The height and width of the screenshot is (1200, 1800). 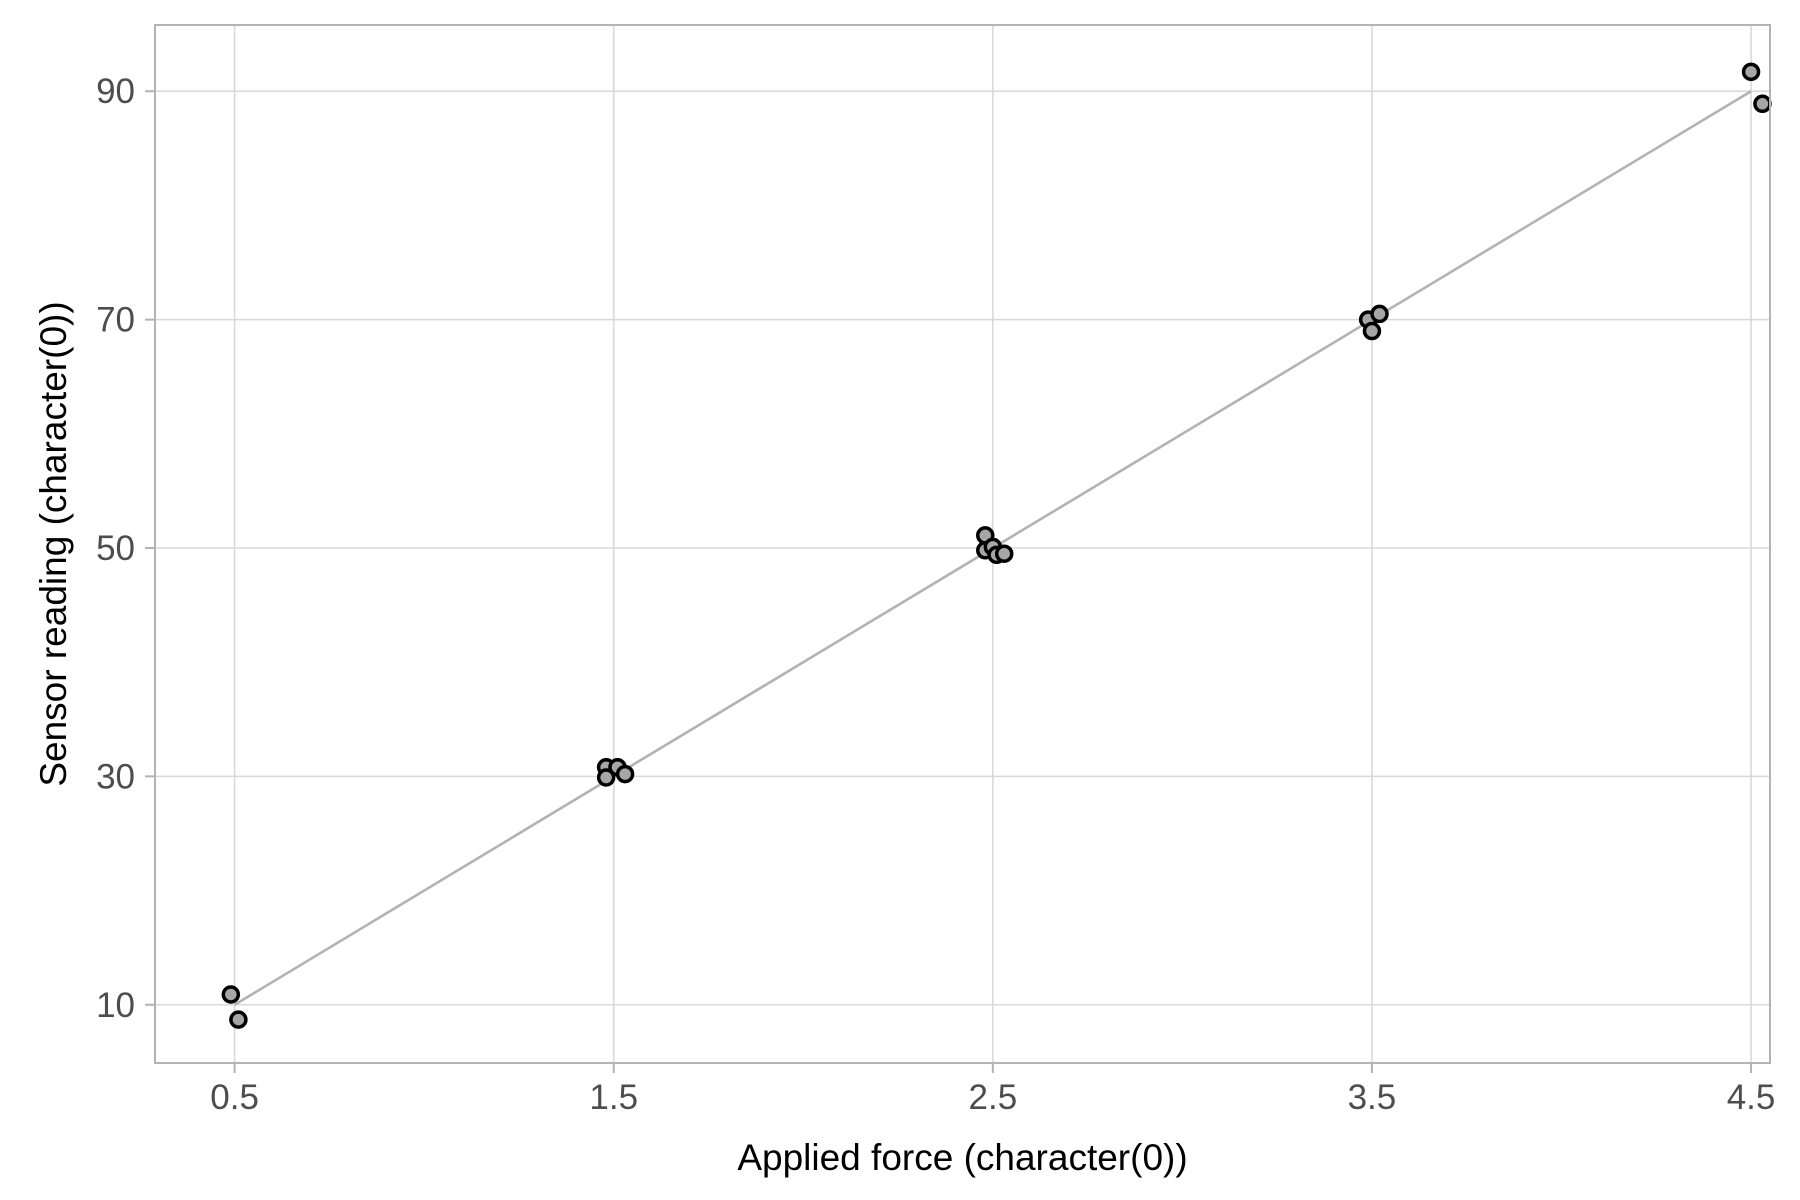 What do you see at coordinates (115, 548) in the screenshot?
I see `y-tick-label-2: 50` at bounding box center [115, 548].